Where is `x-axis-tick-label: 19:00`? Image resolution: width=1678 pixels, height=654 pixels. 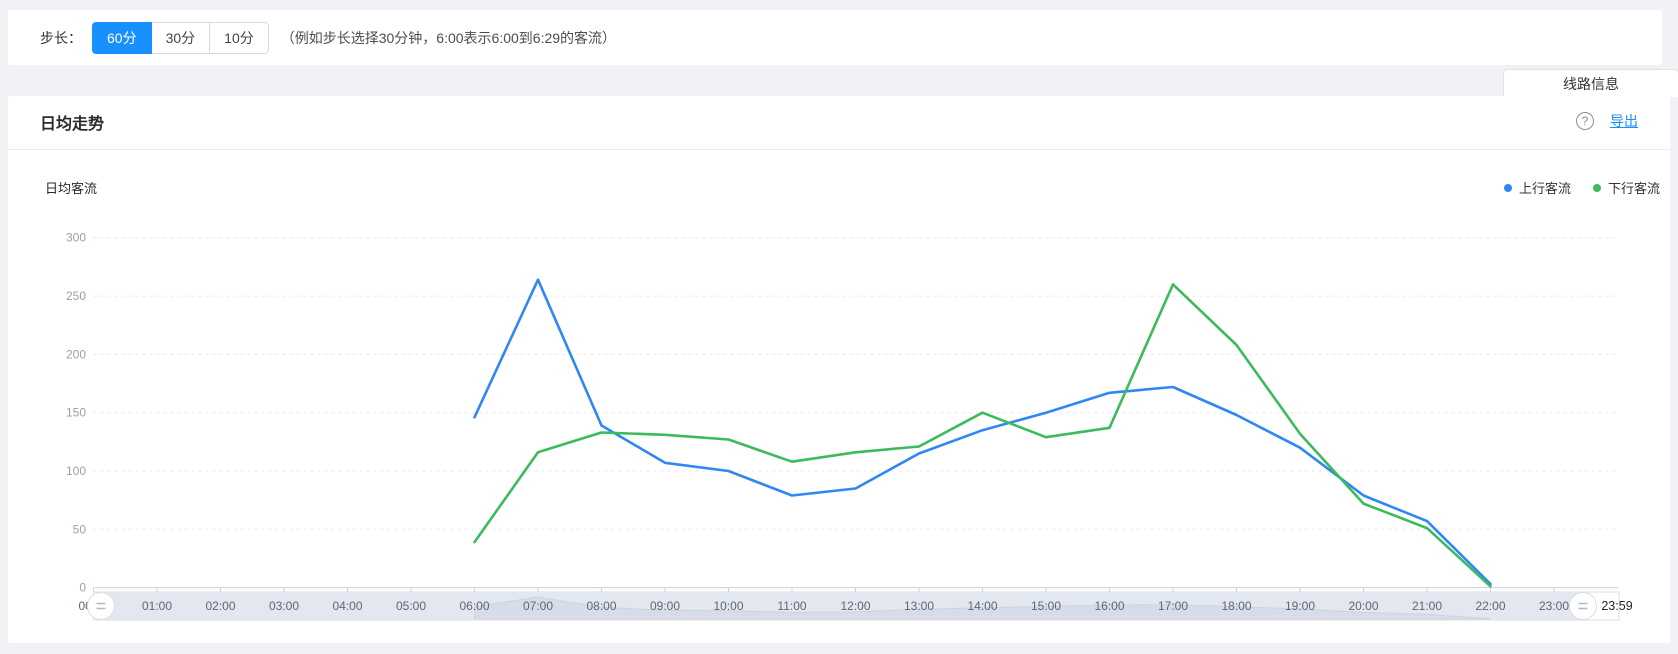 x-axis-tick-label: 19:00 is located at coordinates (1300, 606).